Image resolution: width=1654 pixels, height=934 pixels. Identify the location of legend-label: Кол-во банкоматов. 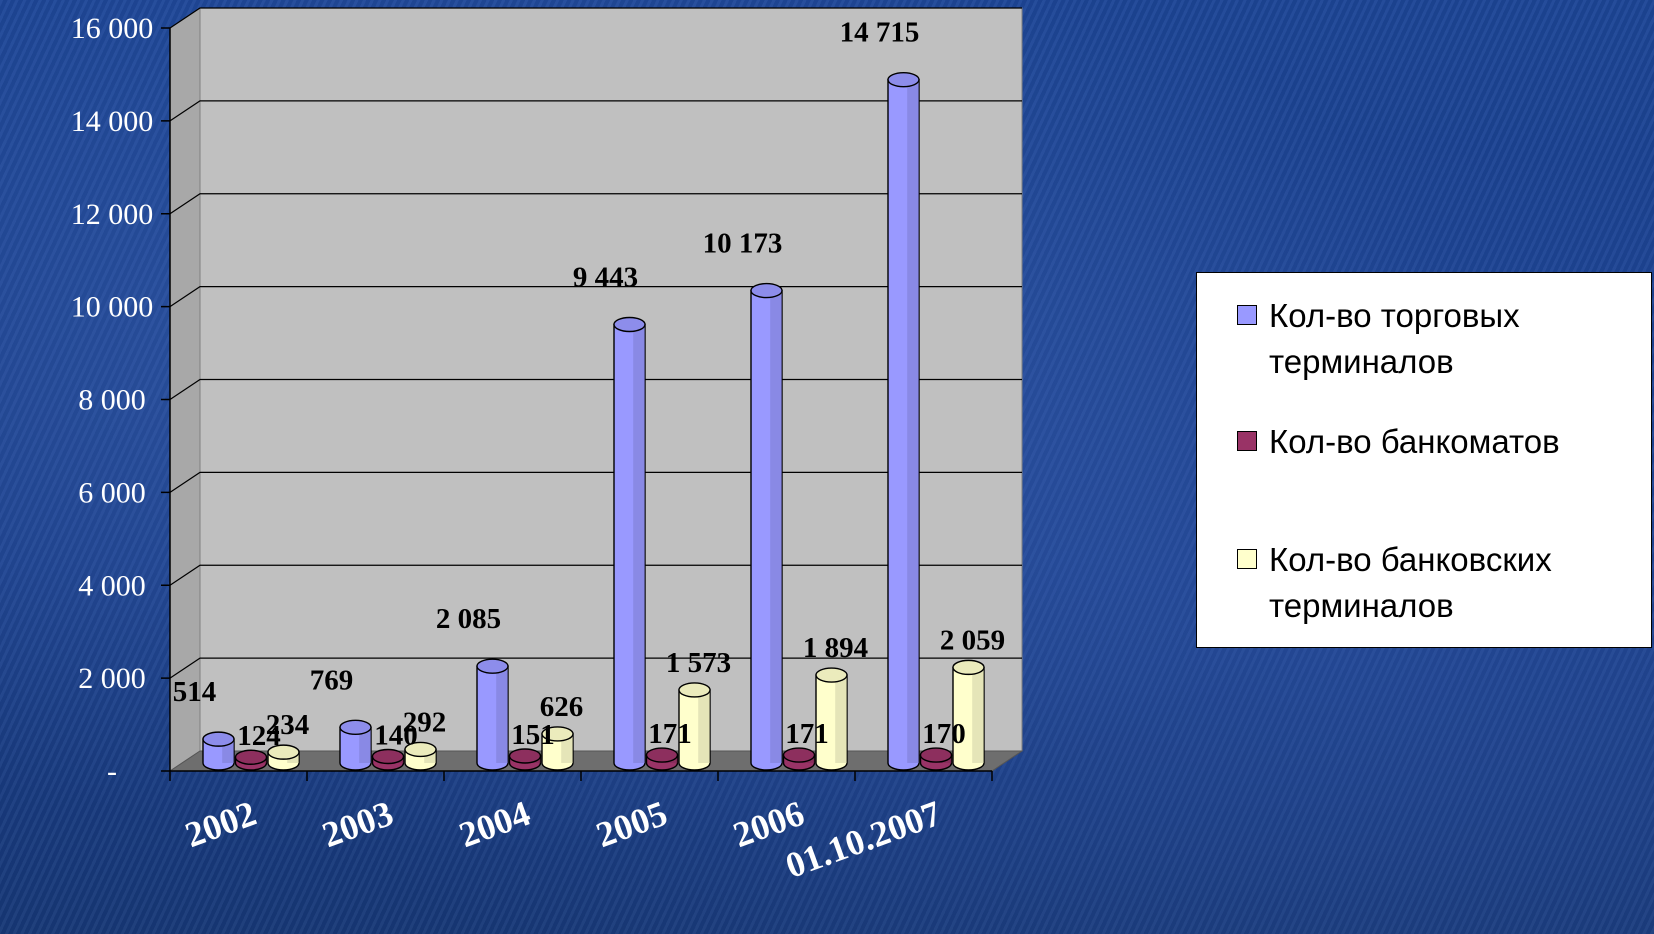
(1414, 441).